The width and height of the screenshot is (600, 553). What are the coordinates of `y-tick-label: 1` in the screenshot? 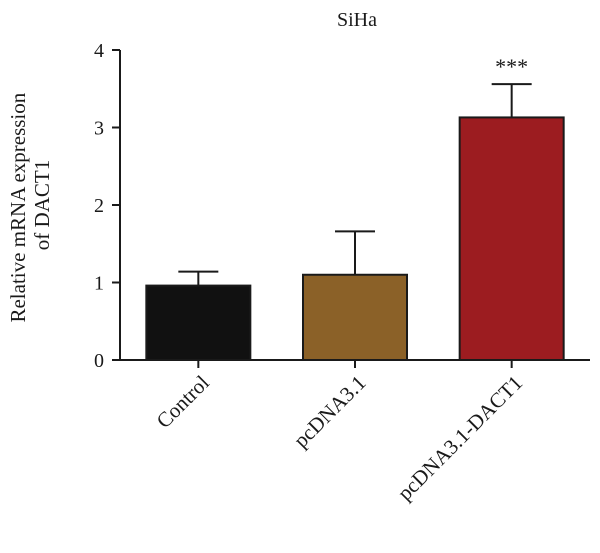 It's located at (99, 284).